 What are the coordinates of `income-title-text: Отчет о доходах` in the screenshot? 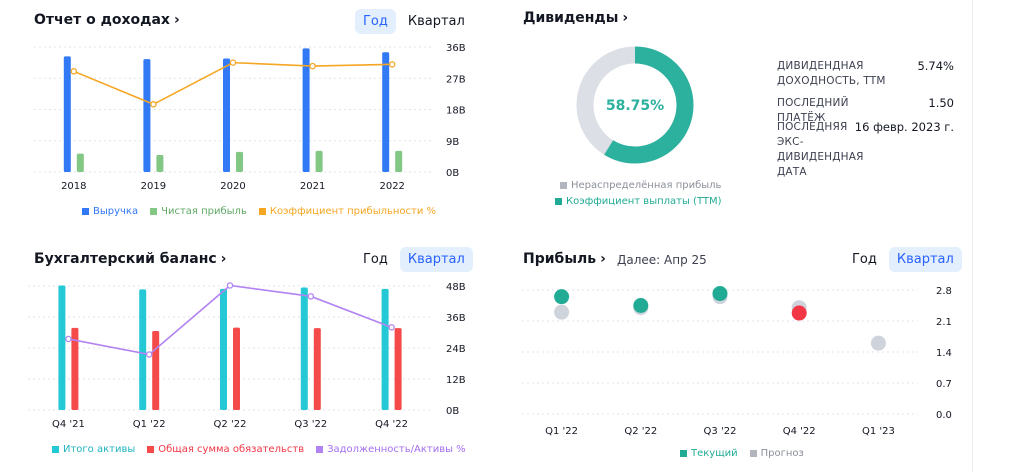 It's located at (102, 20).